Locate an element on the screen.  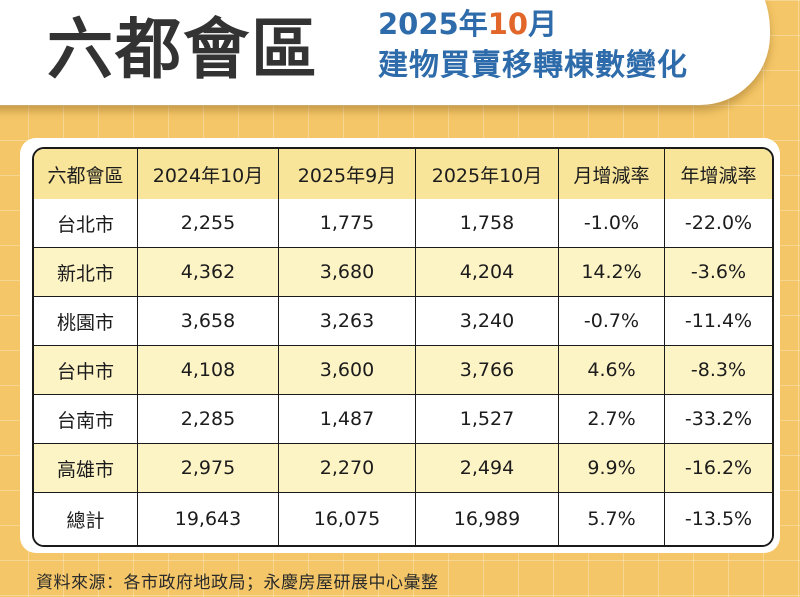
cell-oct-2024: 3,658 is located at coordinates (208, 321).